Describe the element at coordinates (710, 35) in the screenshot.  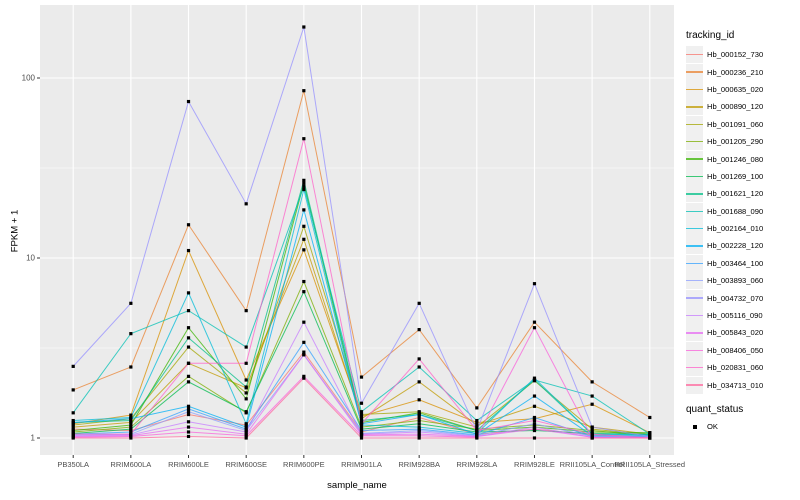
I see `legend-title-tracking-id: tracking_id` at that location.